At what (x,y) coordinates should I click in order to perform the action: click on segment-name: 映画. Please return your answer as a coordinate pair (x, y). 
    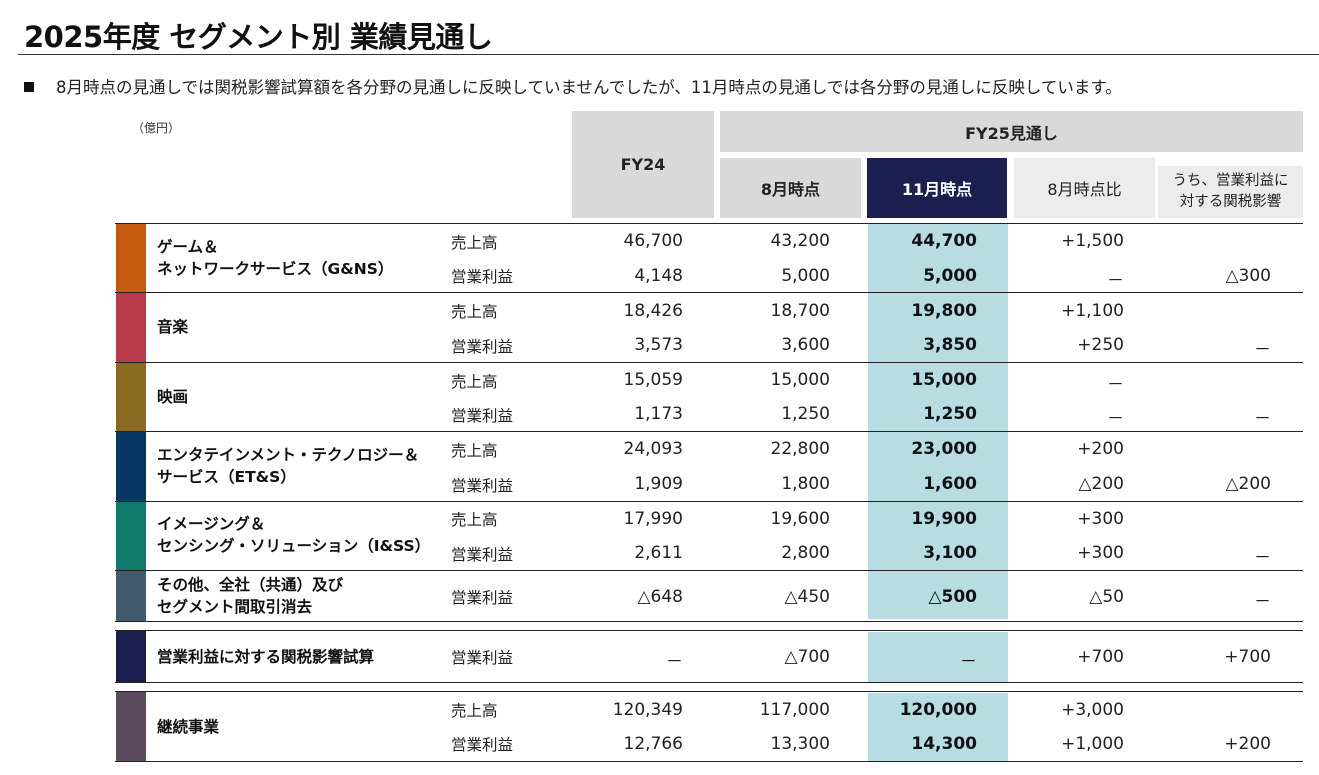
    Looking at the image, I should click on (172, 397).